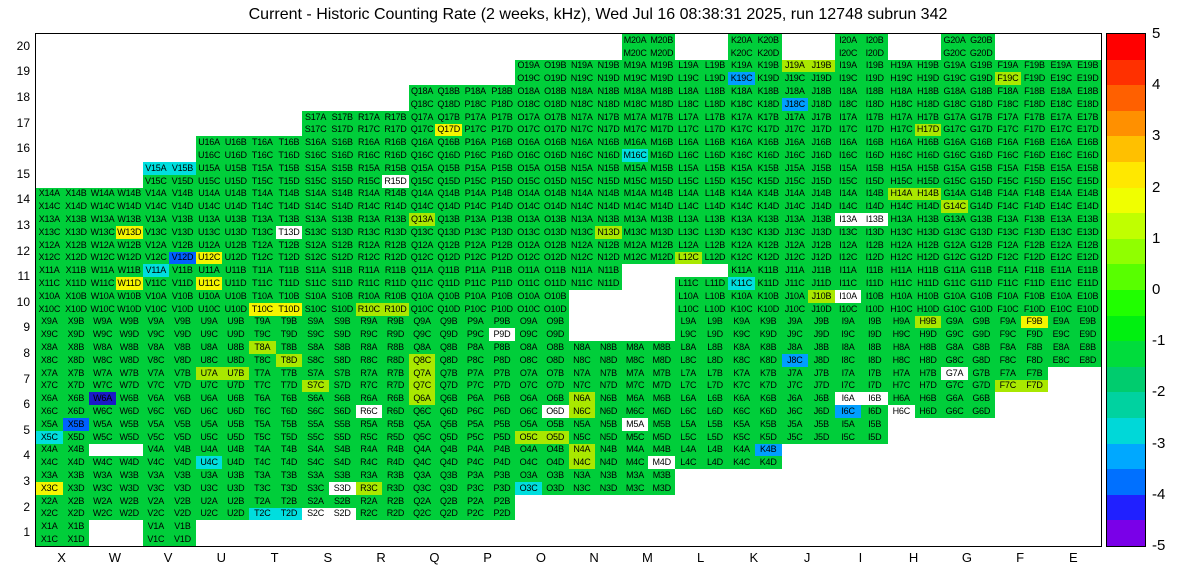 This screenshot has height=572, width=1196. I want to click on cell-P17B: P17B, so click(502, 117).